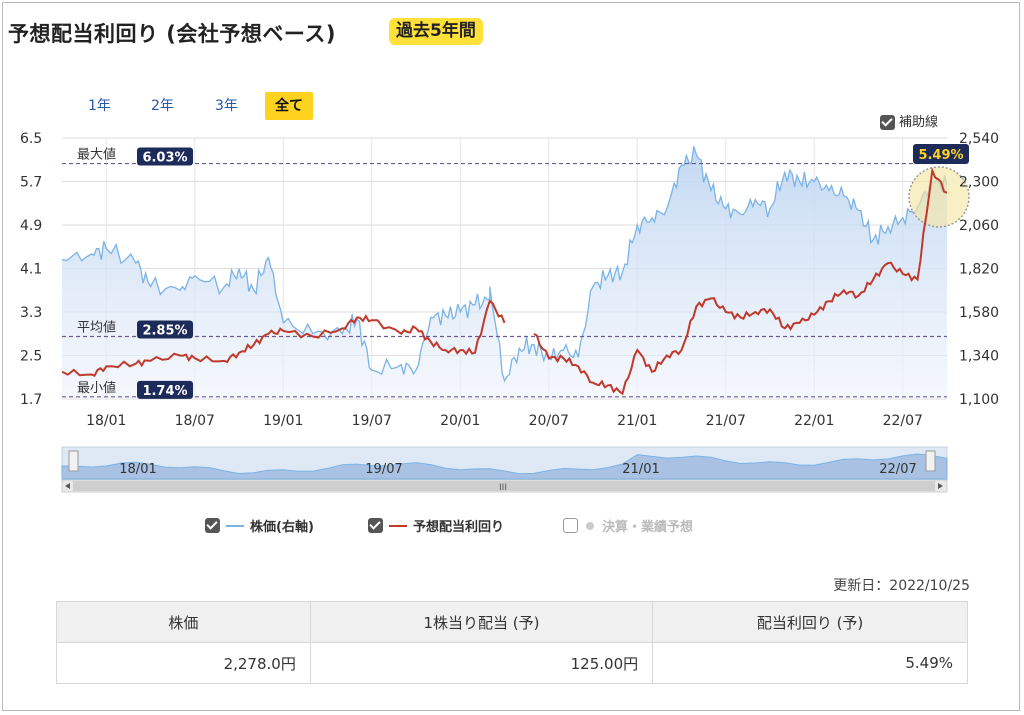 The width and height of the screenshot is (1024, 715). Describe the element at coordinates (939, 197) in the screenshot. I see `current-highlight` at that location.